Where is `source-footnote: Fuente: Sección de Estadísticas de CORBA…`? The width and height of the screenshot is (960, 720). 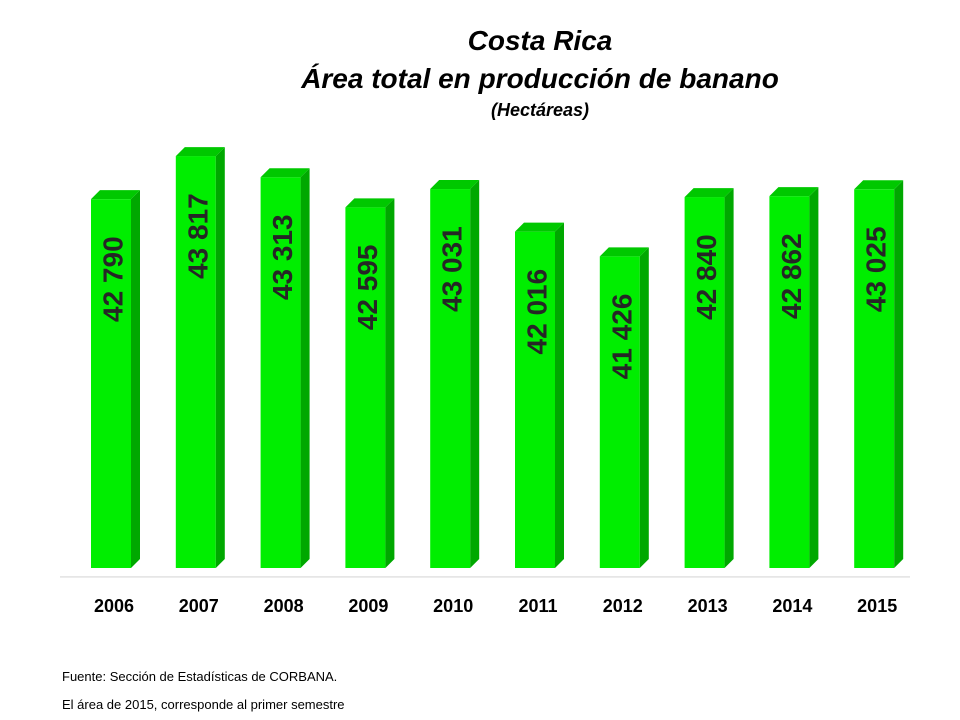 source-footnote: Fuente: Sección de Estadísticas de CORBA… is located at coordinates (200, 676).